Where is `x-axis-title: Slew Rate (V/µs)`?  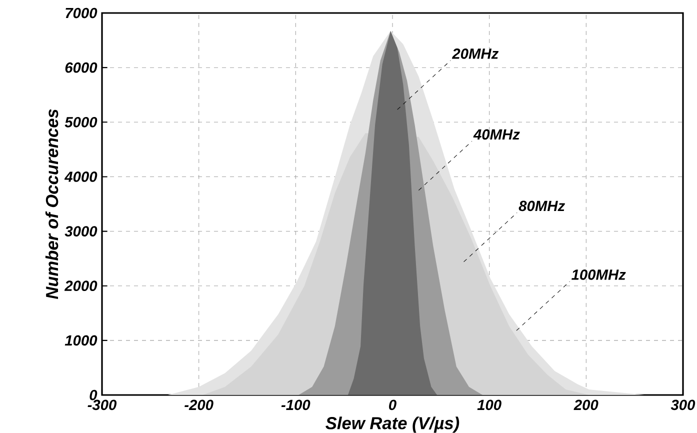 x-axis-title: Slew Rate (V/µs) is located at coordinates (393, 424).